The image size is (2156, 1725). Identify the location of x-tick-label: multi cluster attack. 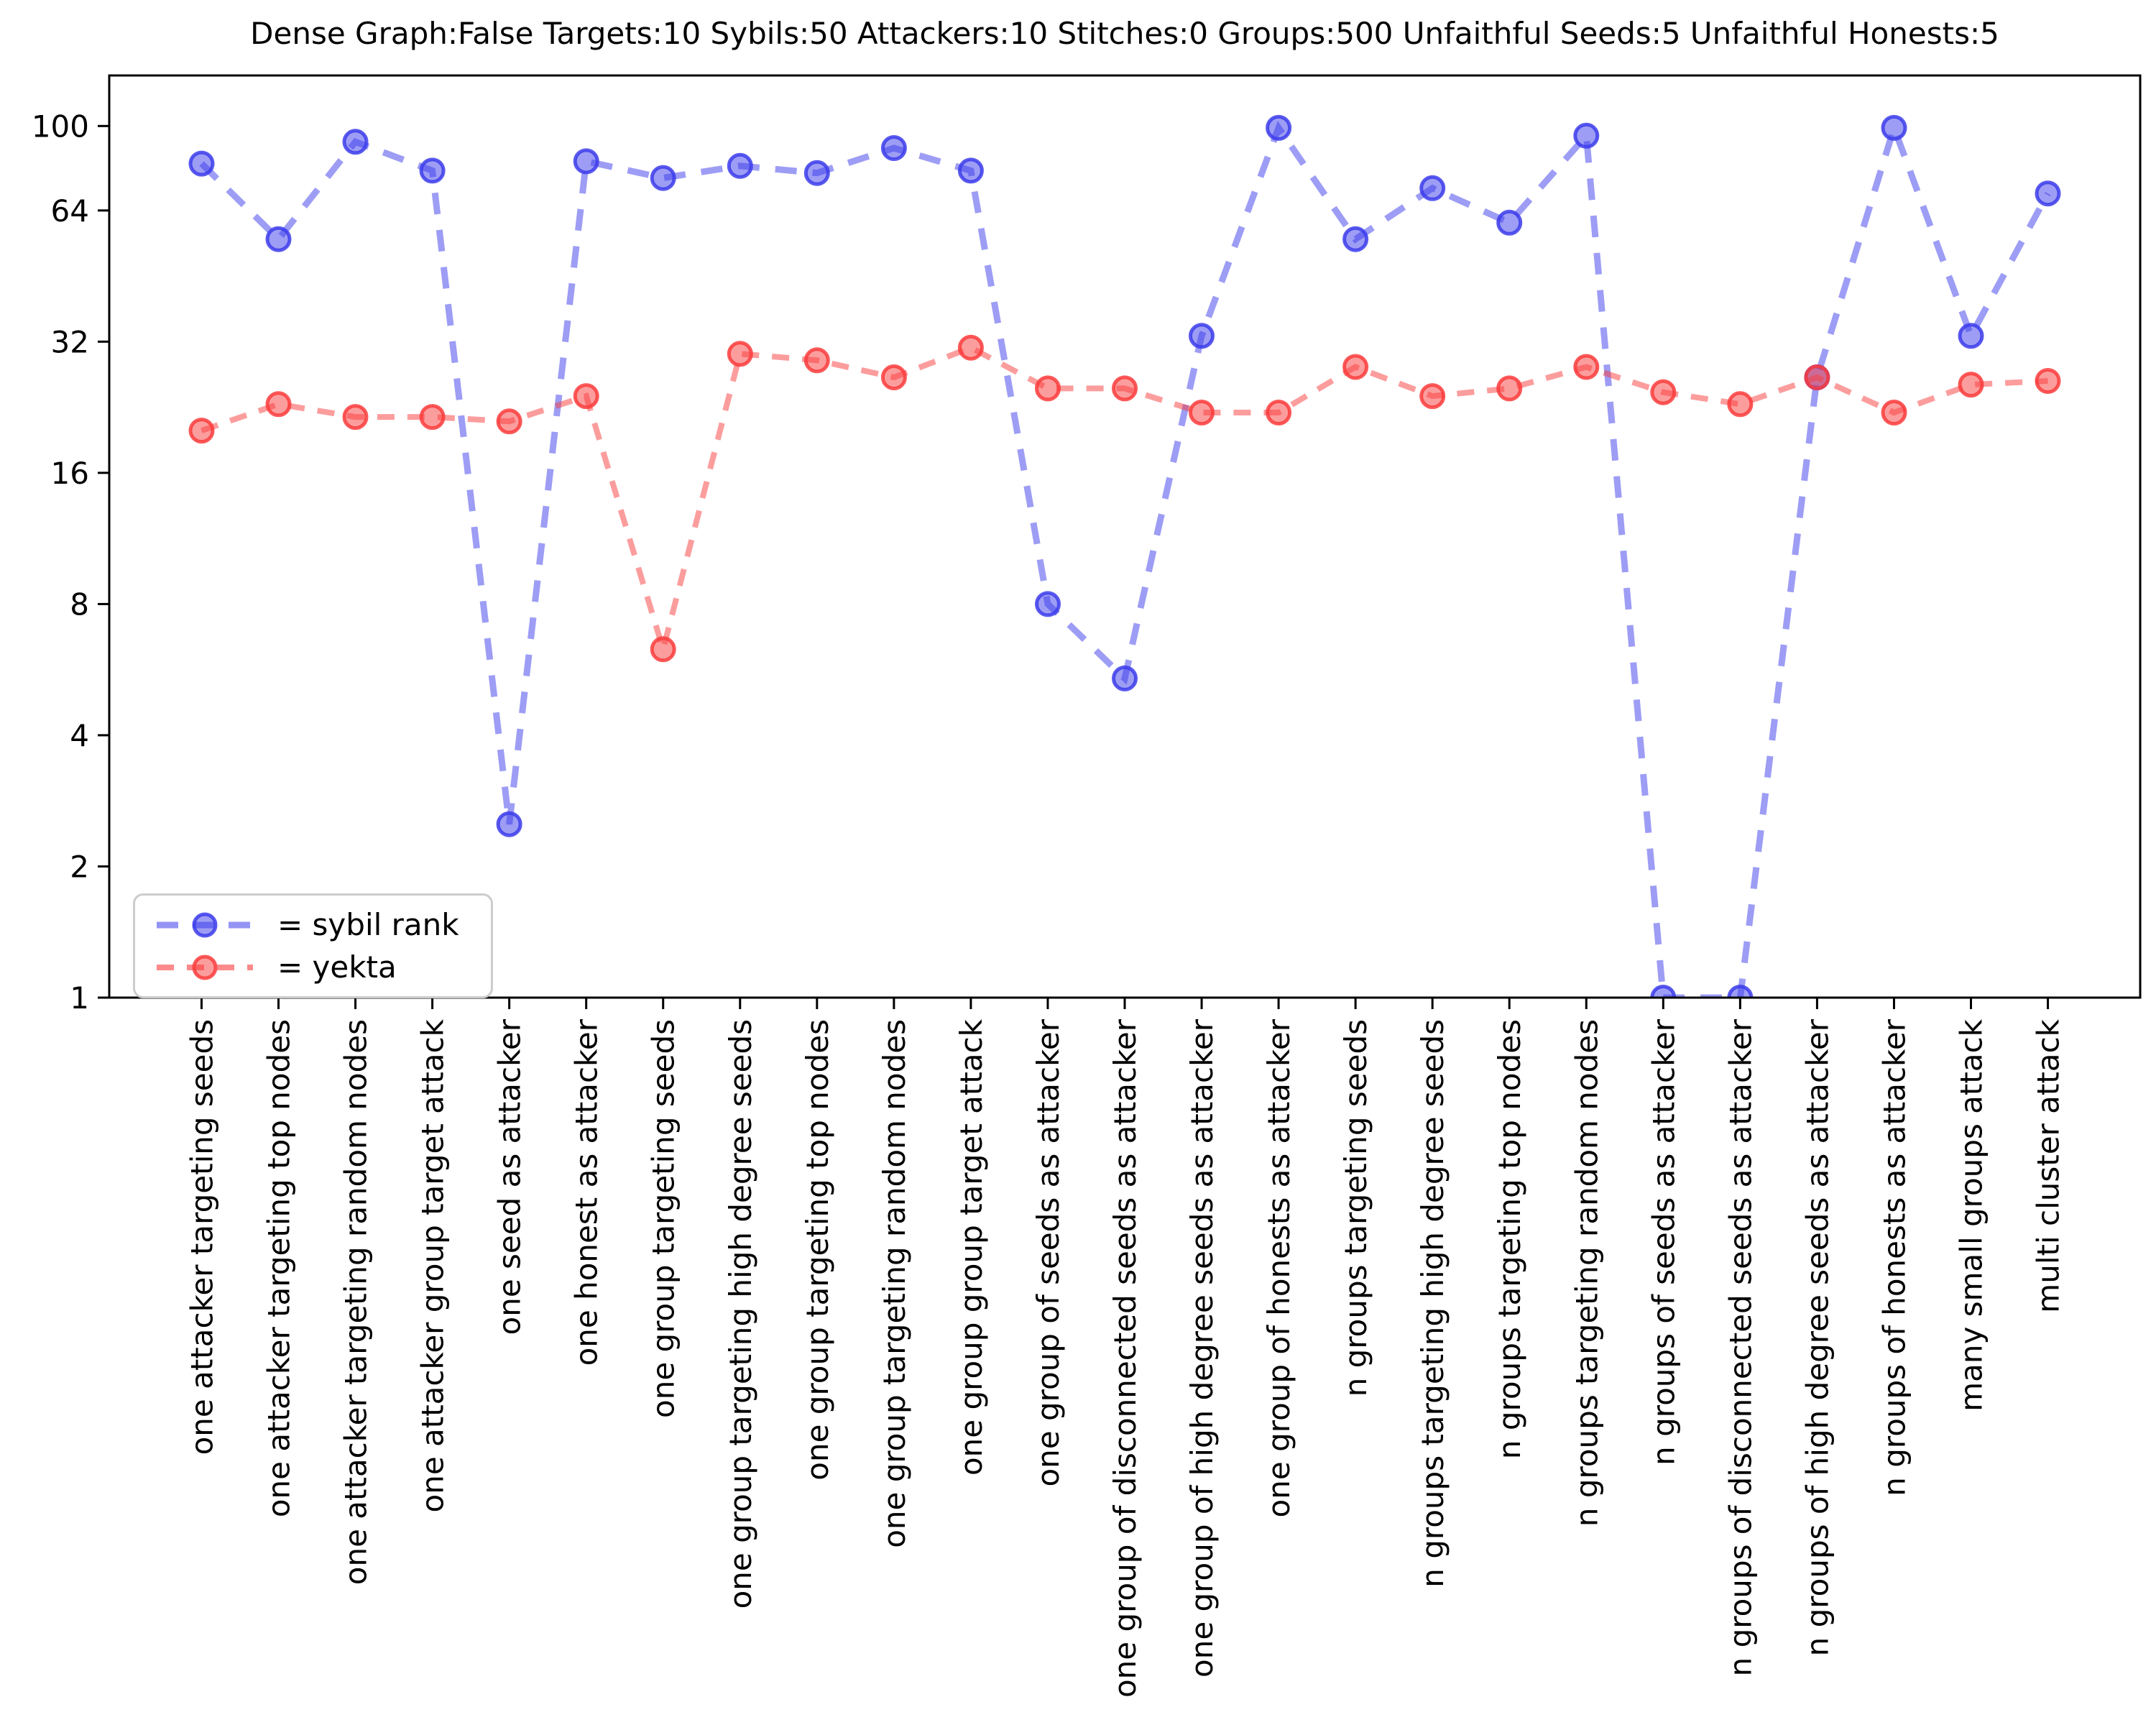
(2049, 1165).